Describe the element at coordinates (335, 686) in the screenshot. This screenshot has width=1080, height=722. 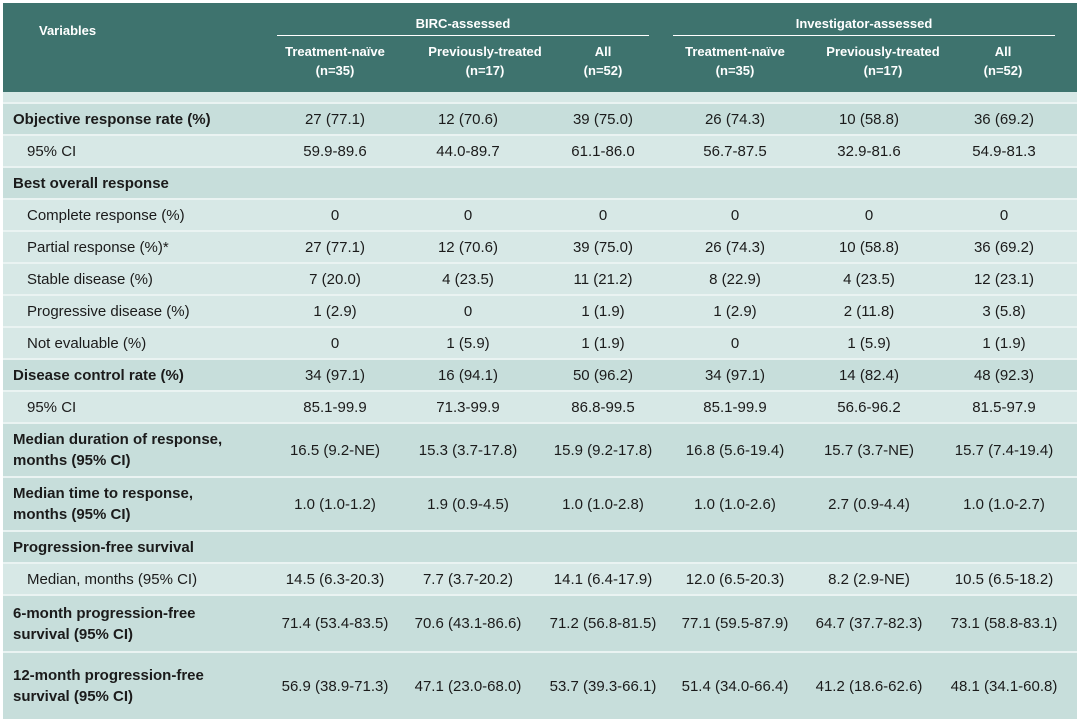
I see `table-cell: 56.9 (38.9-71.3)` at that location.